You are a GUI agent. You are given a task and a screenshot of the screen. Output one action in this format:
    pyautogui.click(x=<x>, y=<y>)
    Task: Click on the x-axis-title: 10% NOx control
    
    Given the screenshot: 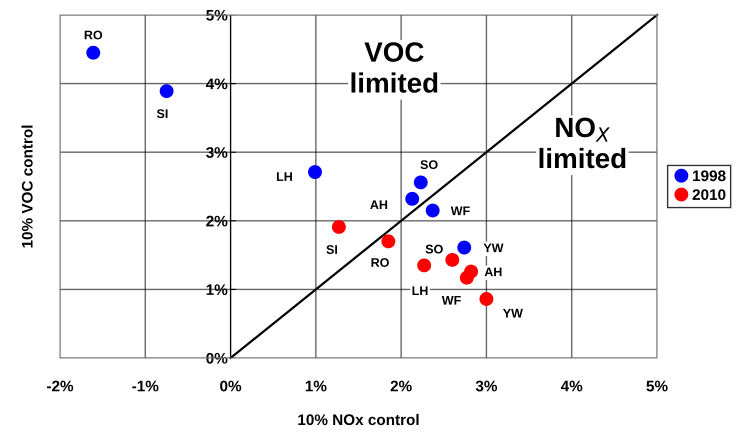 What is the action you would take?
    pyautogui.click(x=358, y=420)
    